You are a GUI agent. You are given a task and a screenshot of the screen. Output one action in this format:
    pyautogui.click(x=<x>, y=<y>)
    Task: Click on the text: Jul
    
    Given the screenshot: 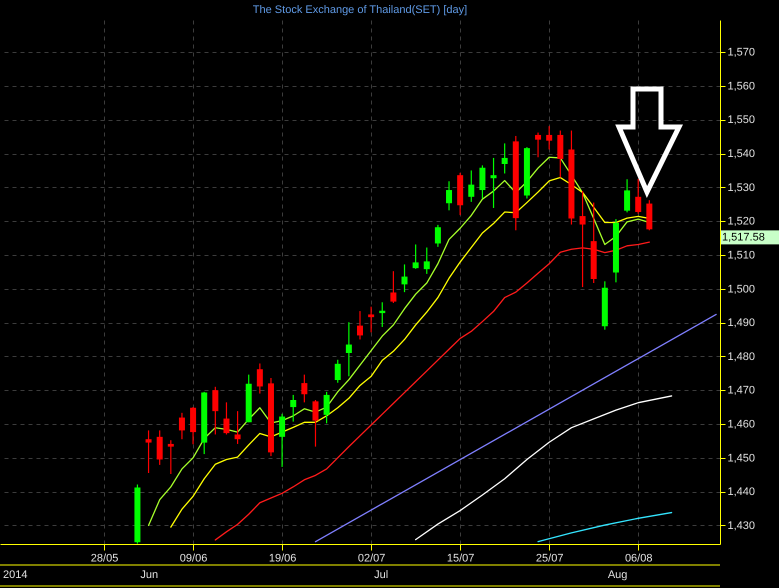 What is the action you would take?
    pyautogui.click(x=381, y=575)
    